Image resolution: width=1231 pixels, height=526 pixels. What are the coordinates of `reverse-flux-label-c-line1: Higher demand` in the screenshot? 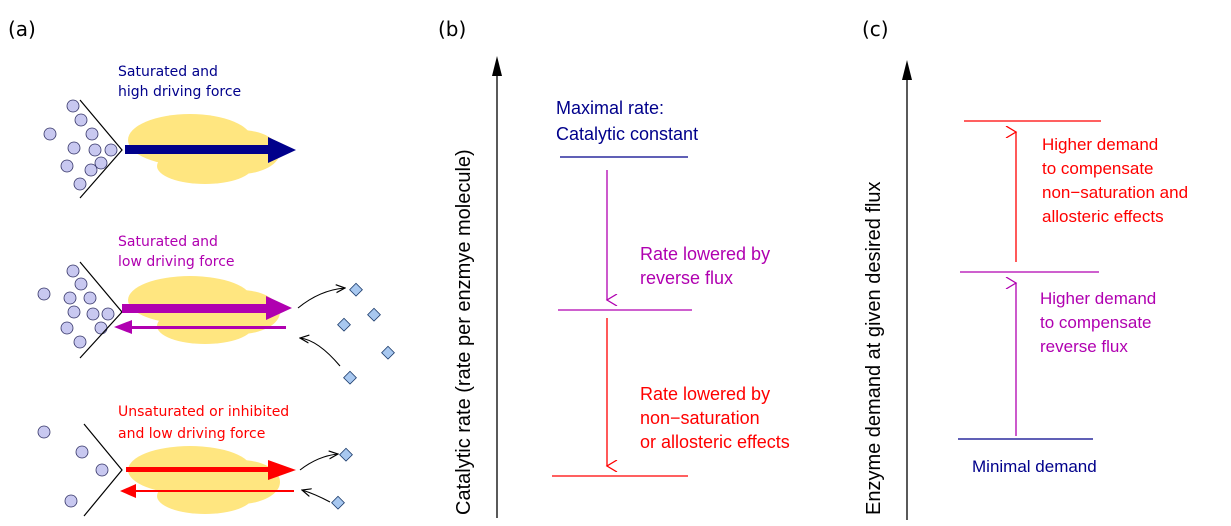 It's located at (1098, 298).